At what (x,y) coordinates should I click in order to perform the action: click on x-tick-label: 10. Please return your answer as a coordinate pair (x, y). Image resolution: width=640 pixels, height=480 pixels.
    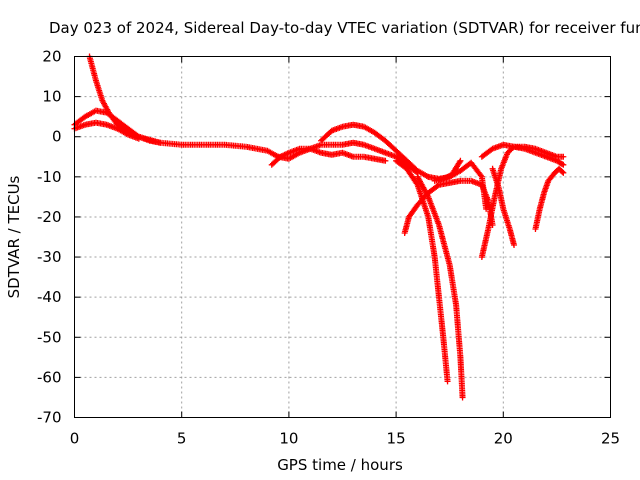
    Looking at the image, I should click on (288, 439).